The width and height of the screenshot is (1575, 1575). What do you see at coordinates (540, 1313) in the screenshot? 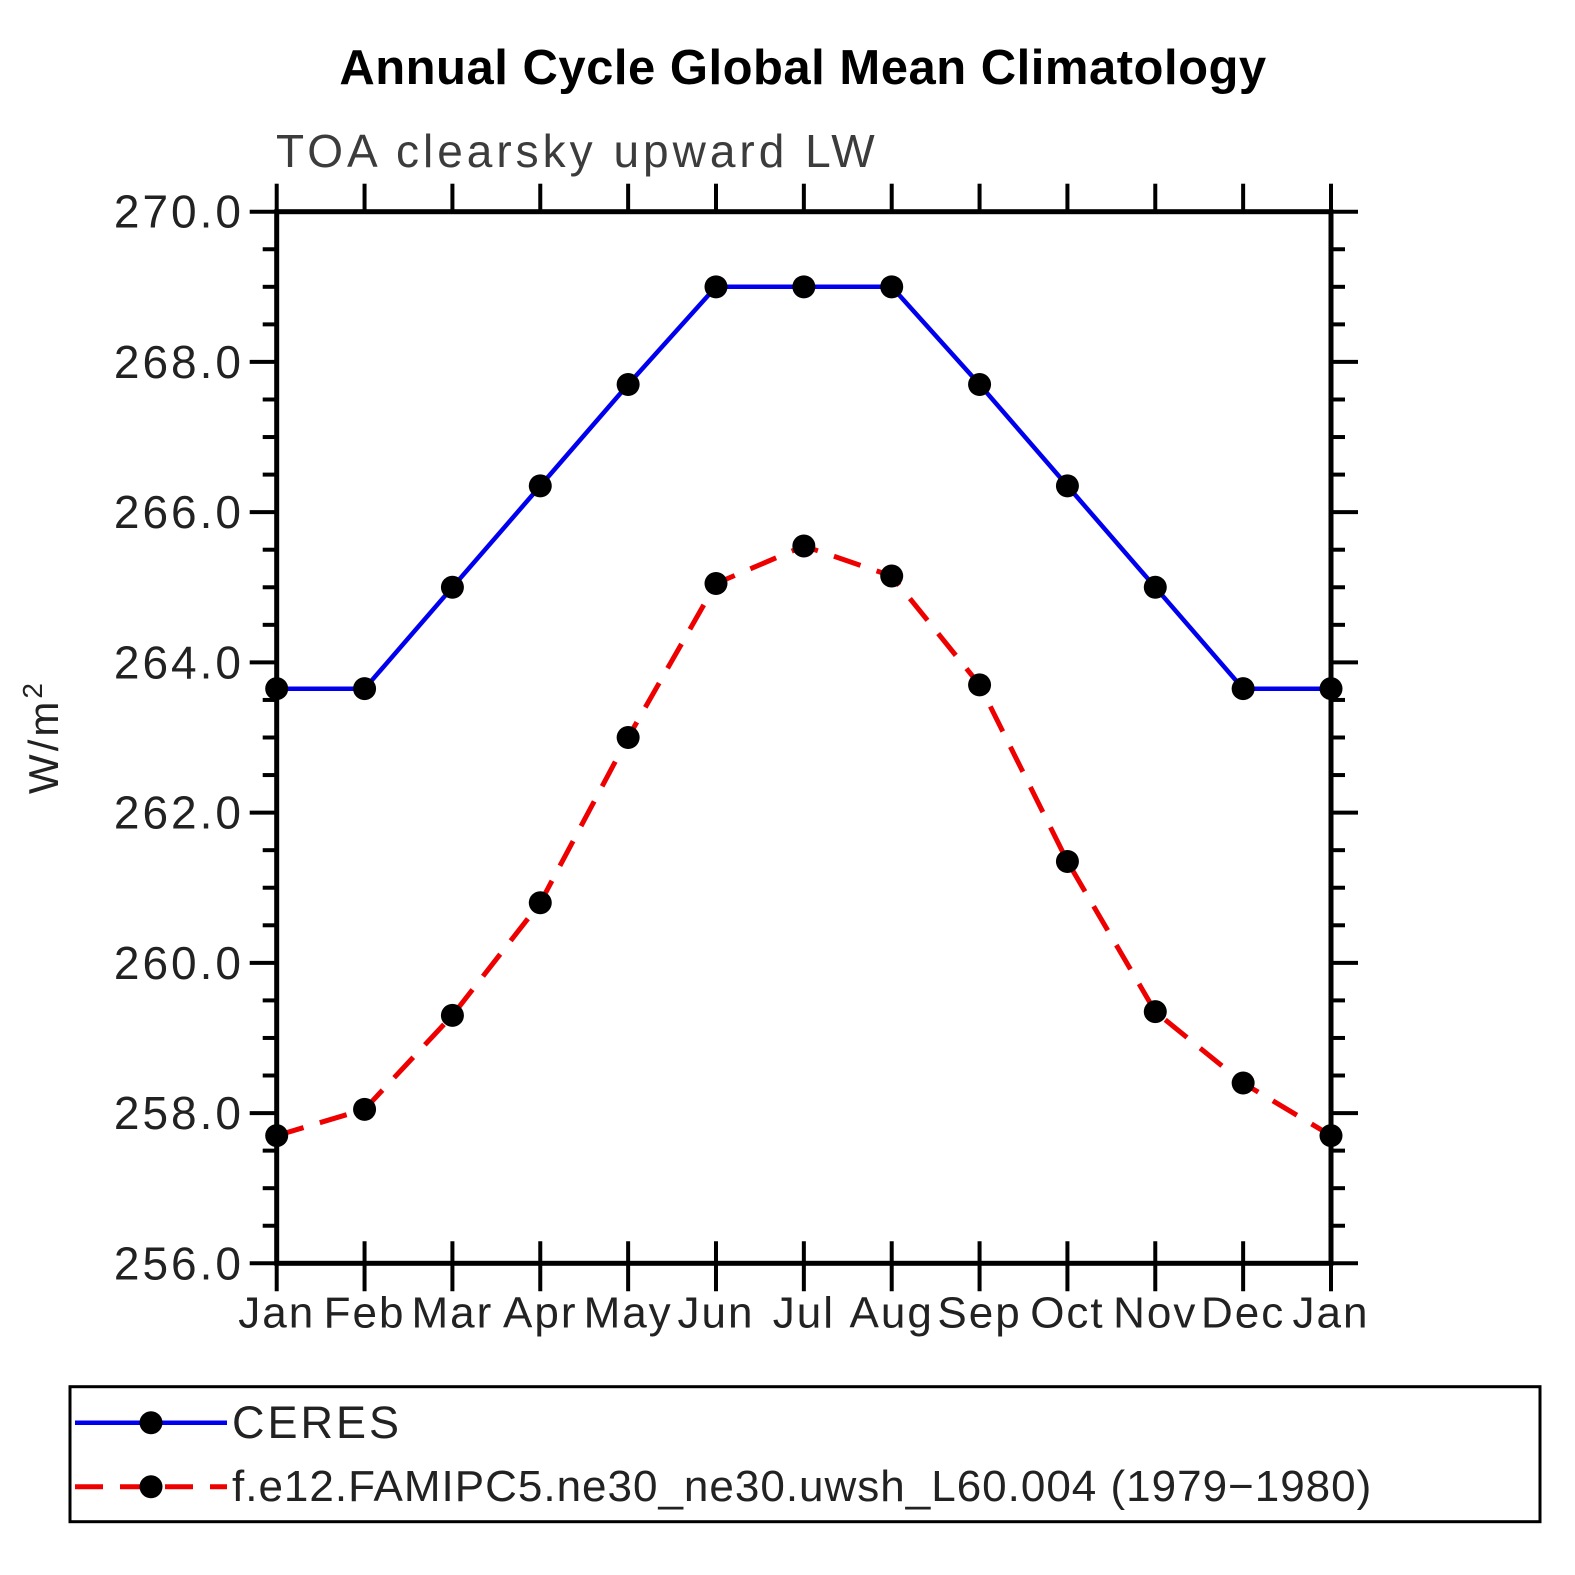
I see `x-tick-label: Apr` at bounding box center [540, 1313].